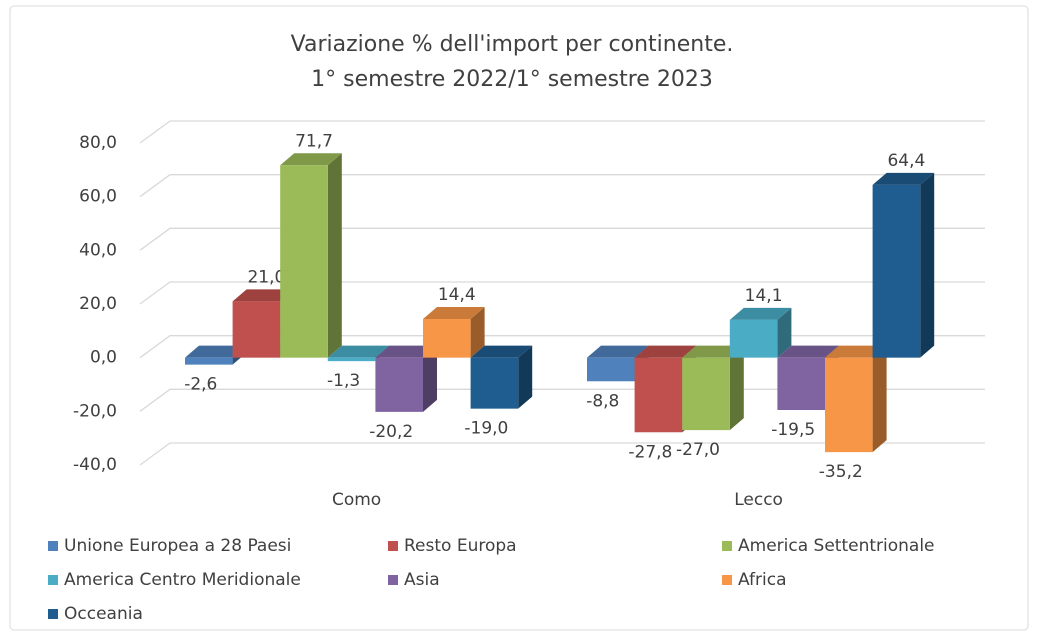  Describe the element at coordinates (266, 277) in the screenshot. I see `data-label: 21,0` at that location.